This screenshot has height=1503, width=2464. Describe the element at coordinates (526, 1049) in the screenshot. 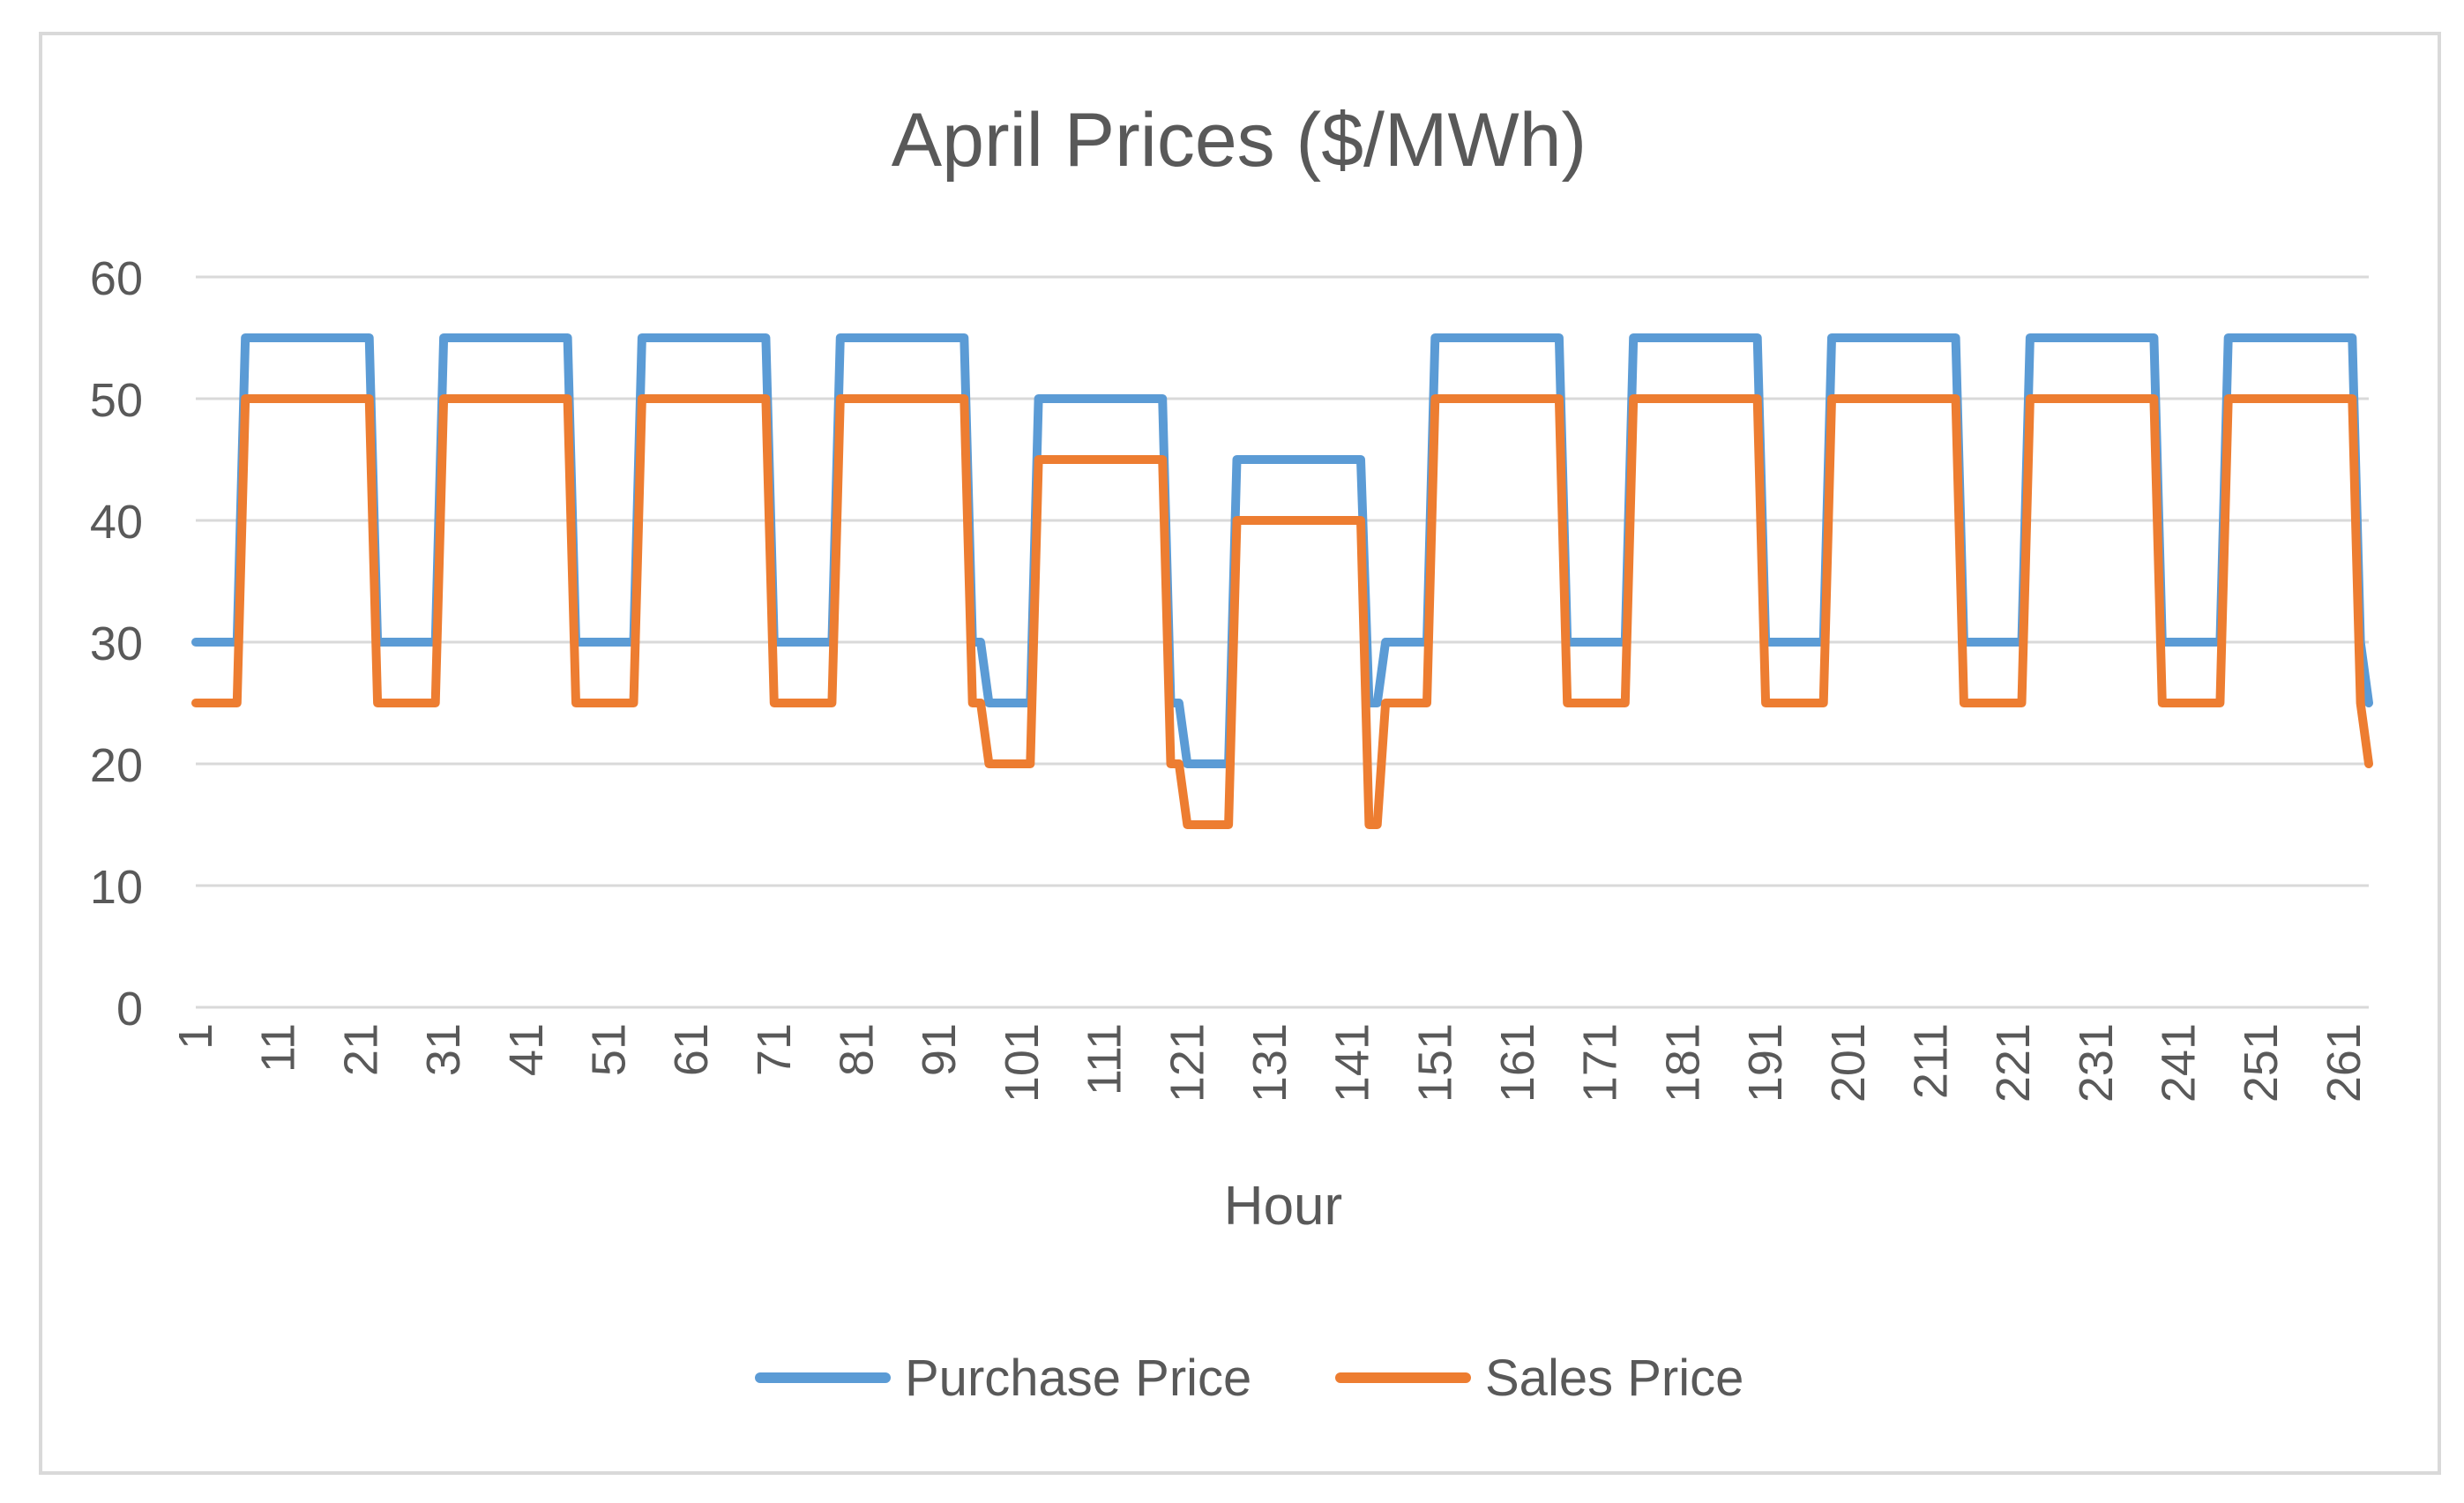

I see `x-tick-label: 41` at that location.